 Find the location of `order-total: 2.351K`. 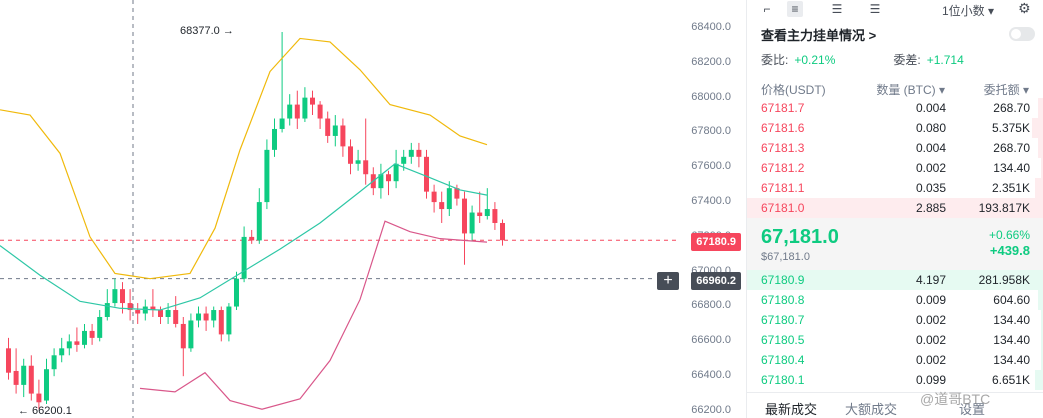

order-total: 2.351K is located at coordinates (1010, 188).